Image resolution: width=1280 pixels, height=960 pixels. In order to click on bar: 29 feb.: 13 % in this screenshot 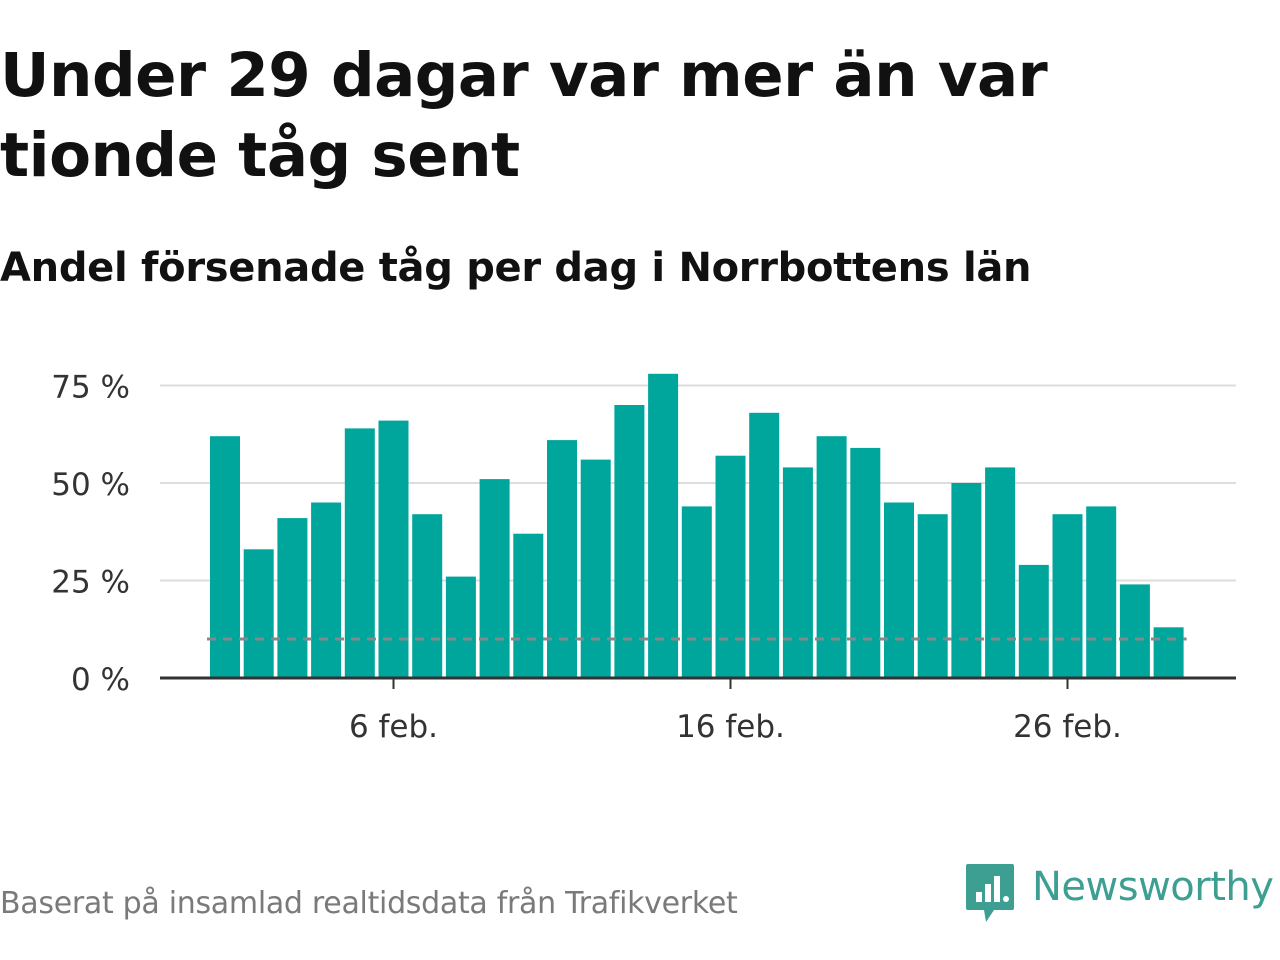, I will do `click(1168, 652)`.